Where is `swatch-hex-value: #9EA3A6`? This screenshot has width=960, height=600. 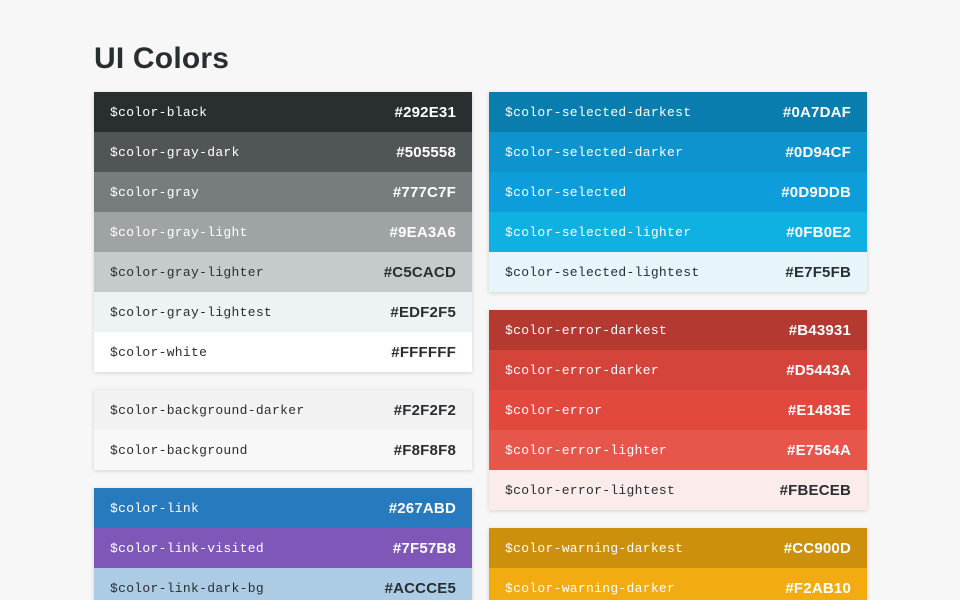
swatch-hex-value: #9EA3A6 is located at coordinates (422, 232).